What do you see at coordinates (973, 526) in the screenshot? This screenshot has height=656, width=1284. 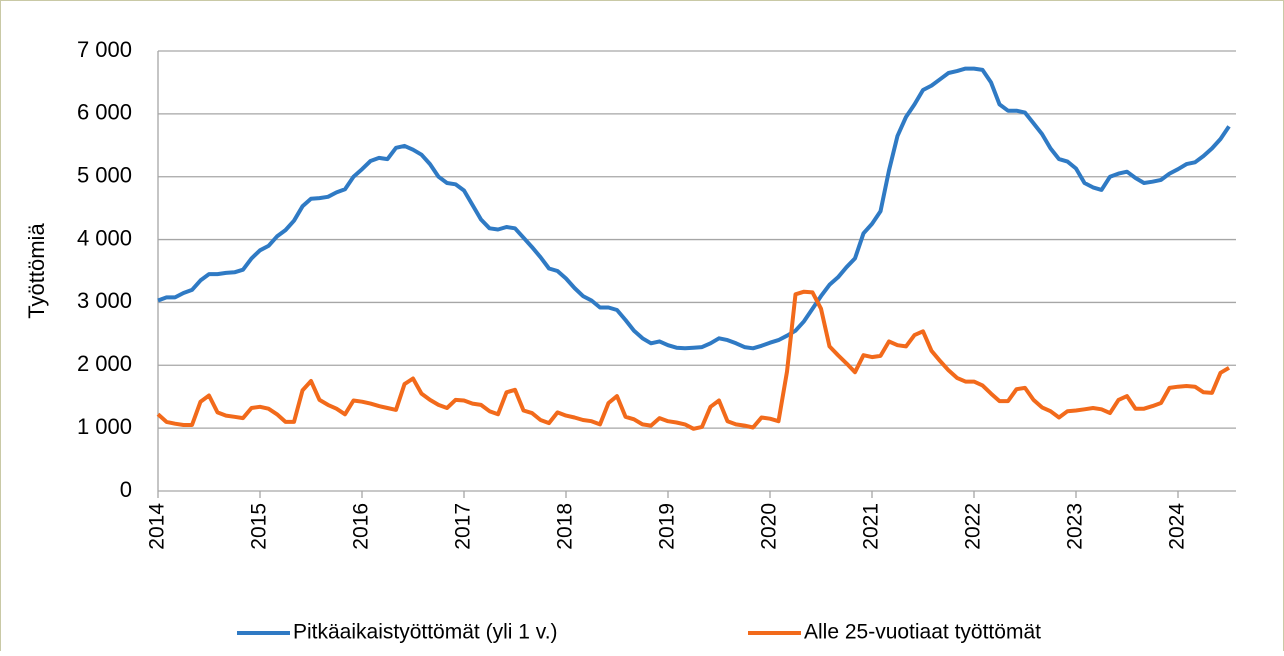 I see `x-tick-label: 2022` at bounding box center [973, 526].